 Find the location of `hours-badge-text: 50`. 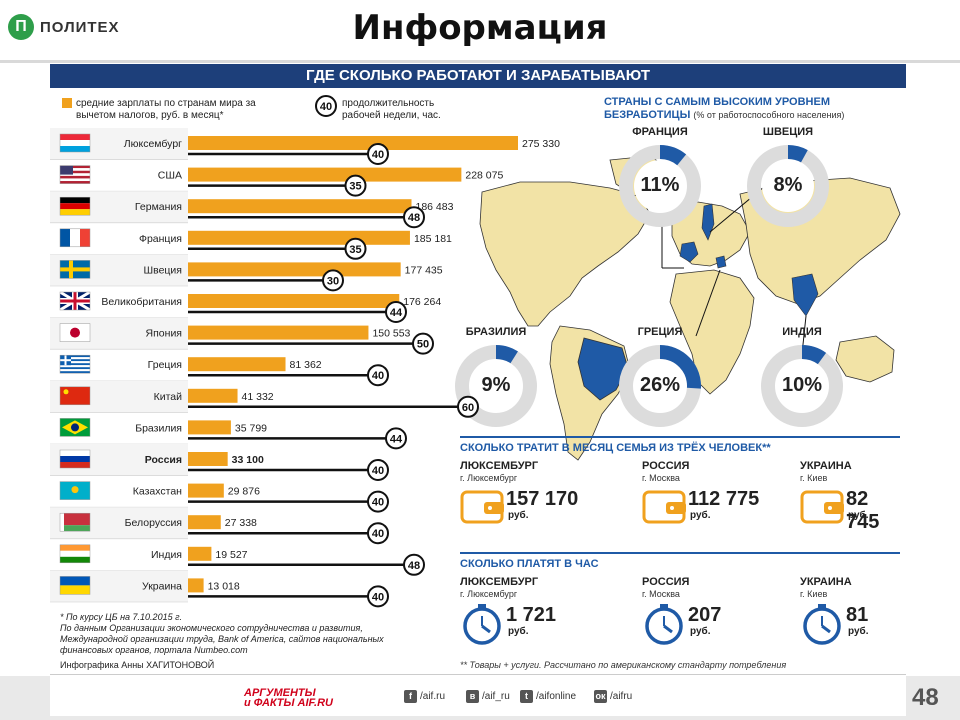

hours-badge-text: 50 is located at coordinates (423, 345).